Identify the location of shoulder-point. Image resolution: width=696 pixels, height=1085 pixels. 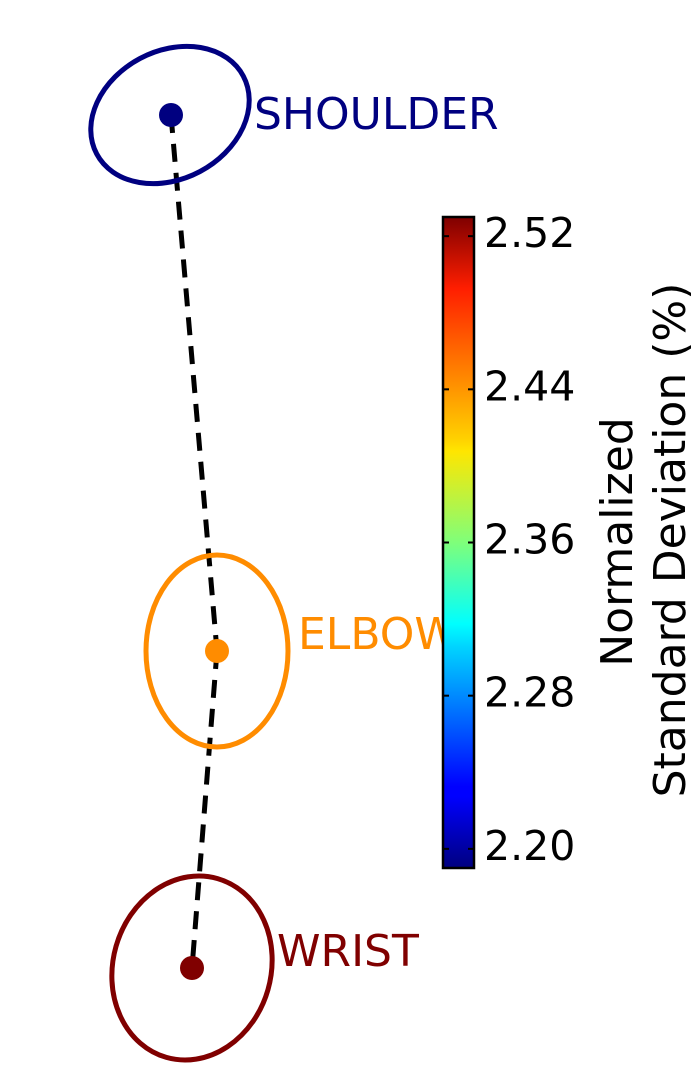
(171, 115).